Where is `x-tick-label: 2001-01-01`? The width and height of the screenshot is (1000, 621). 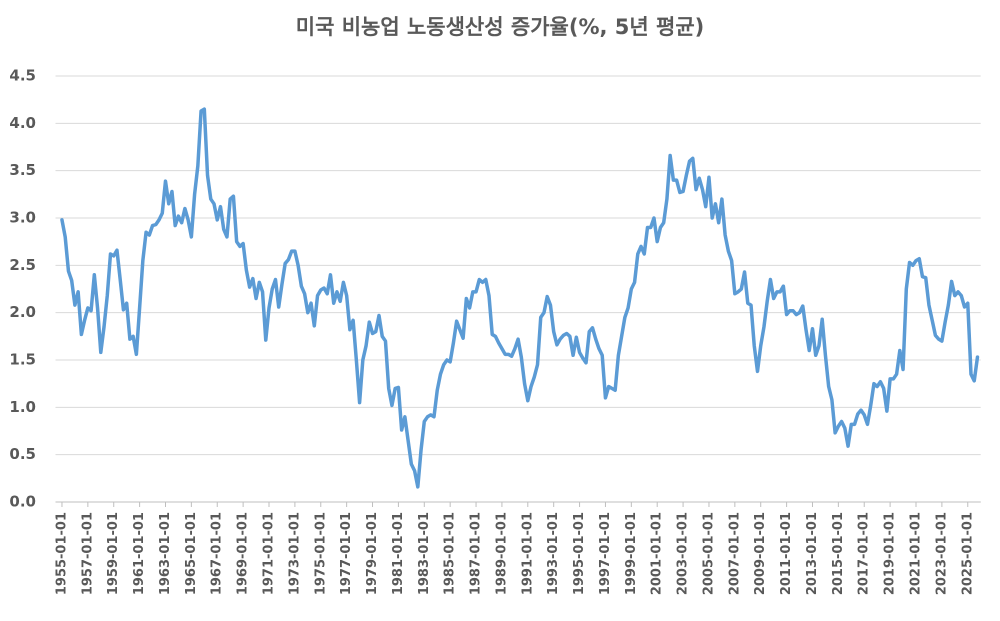
x-tick-label: 2001-01-01 is located at coordinates (657, 553).